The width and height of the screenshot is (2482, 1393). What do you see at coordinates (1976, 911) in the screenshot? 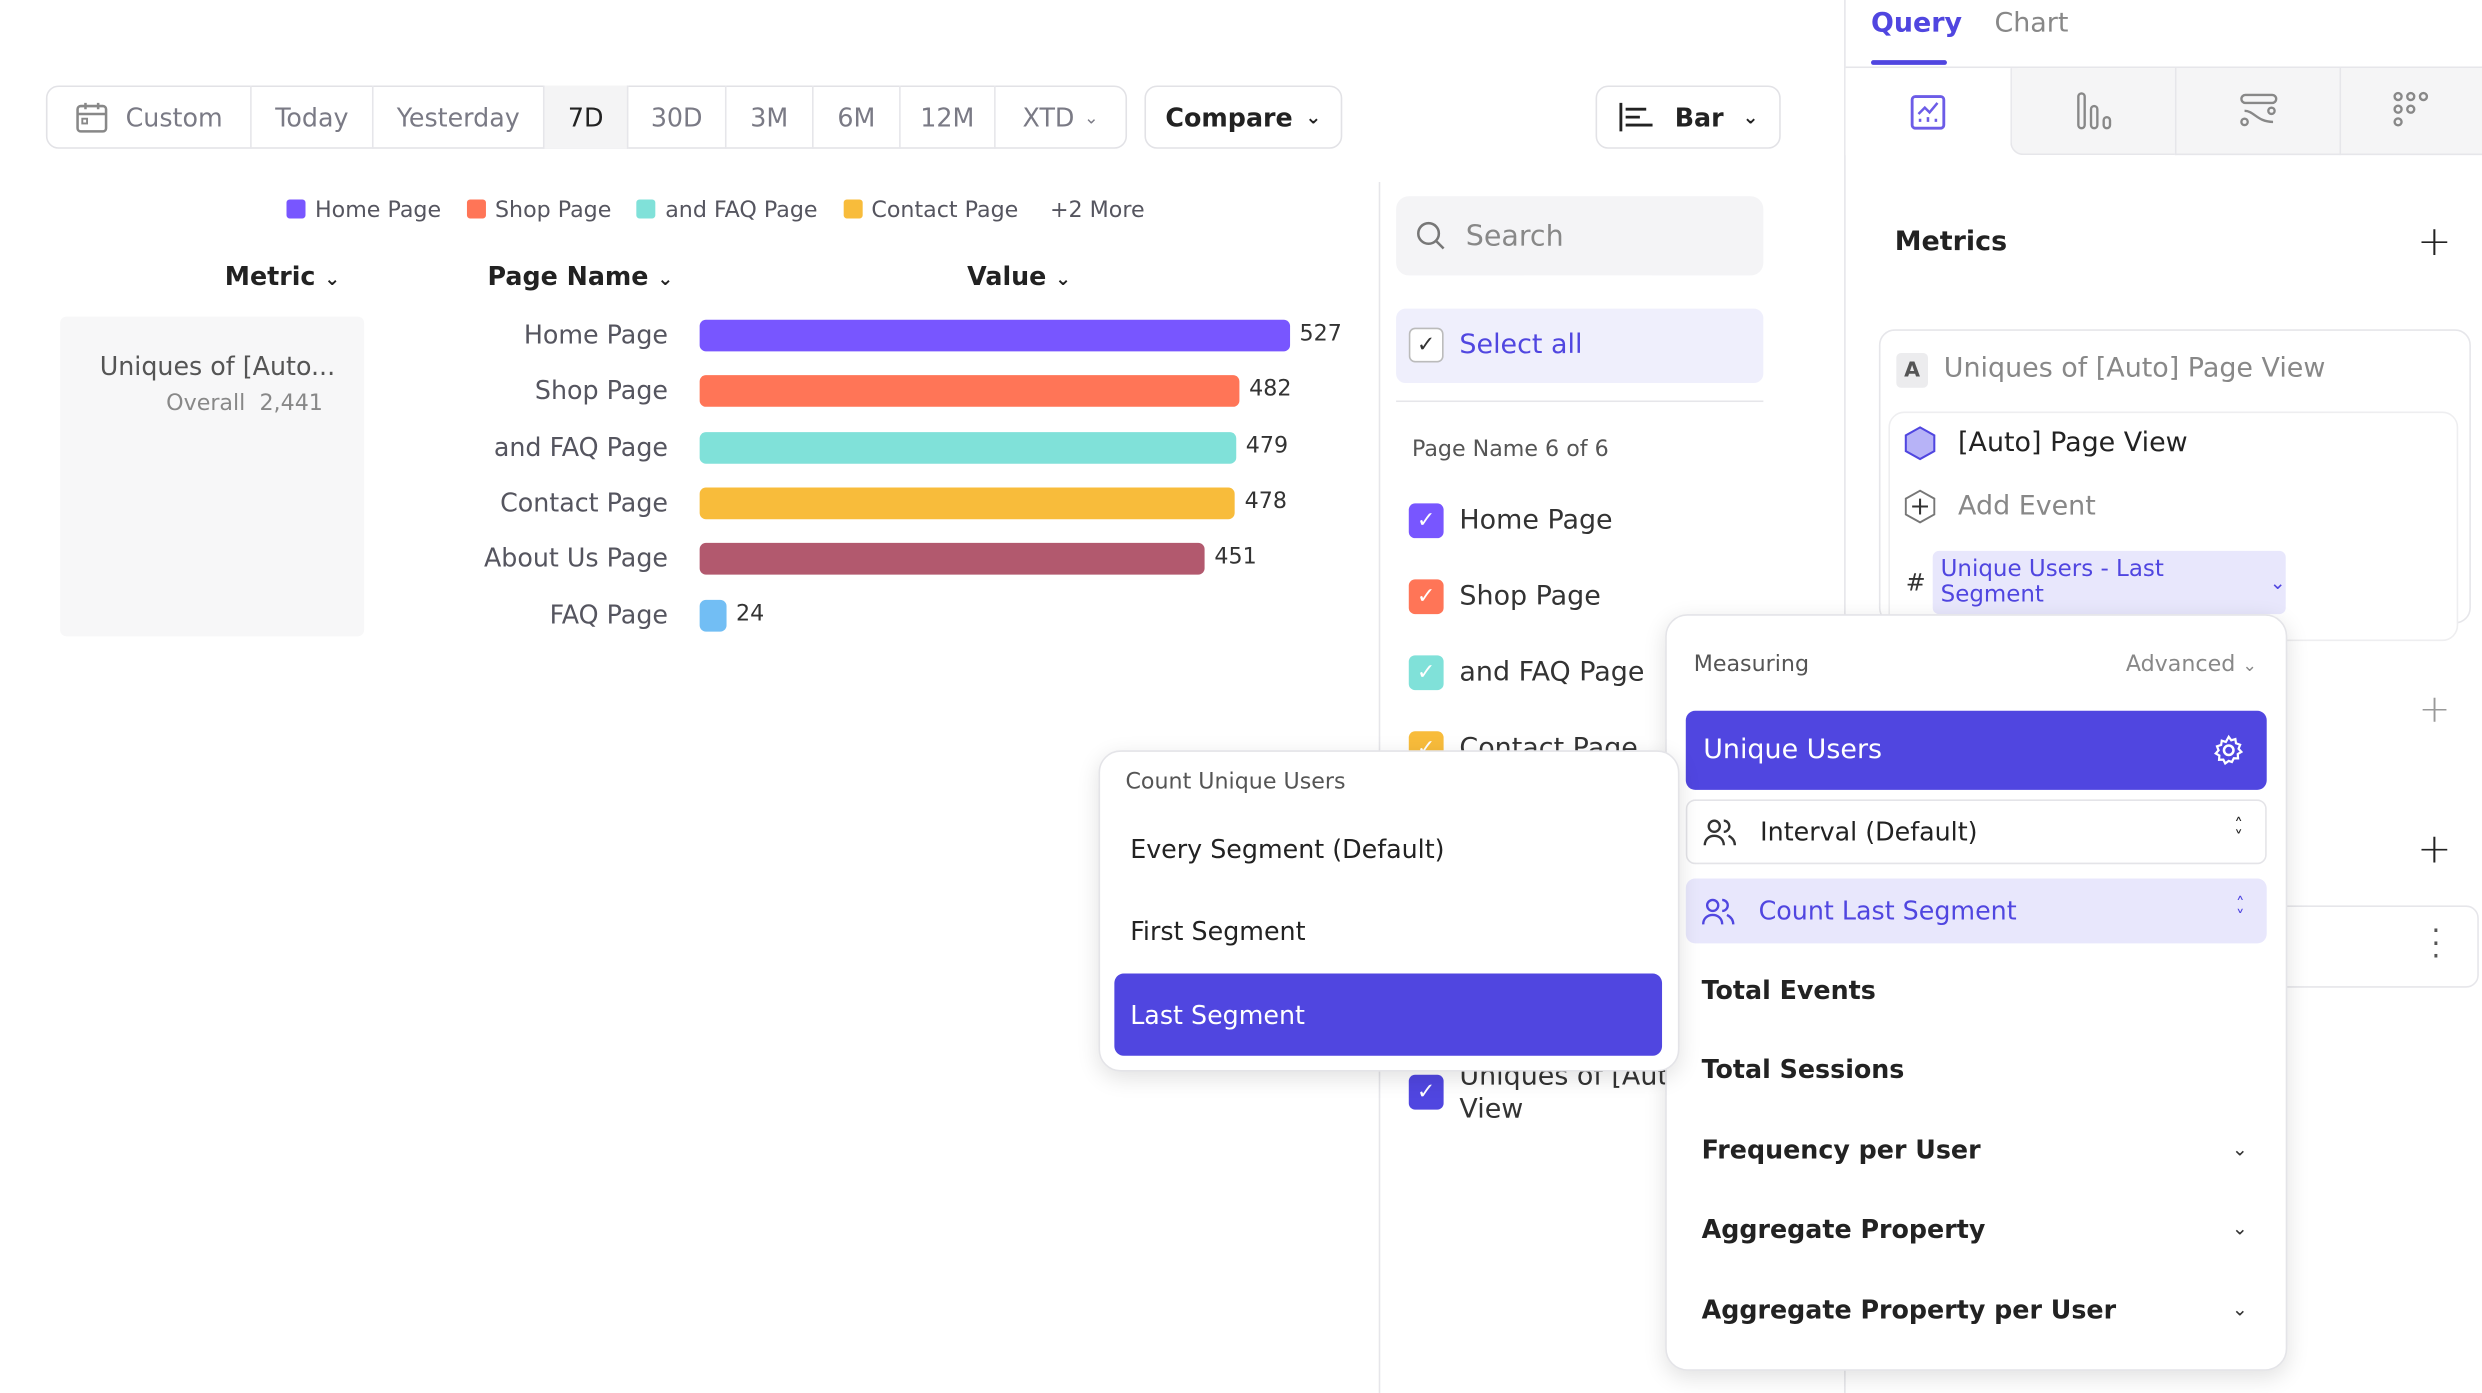
I see `count-mode-select: Count Last Segment ˄ ˅` at bounding box center [1976, 911].